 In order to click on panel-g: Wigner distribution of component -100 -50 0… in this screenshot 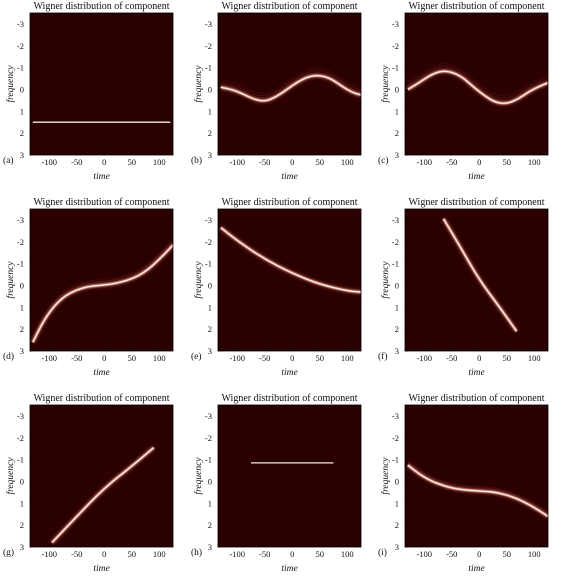, I will do `click(88, 483)`.